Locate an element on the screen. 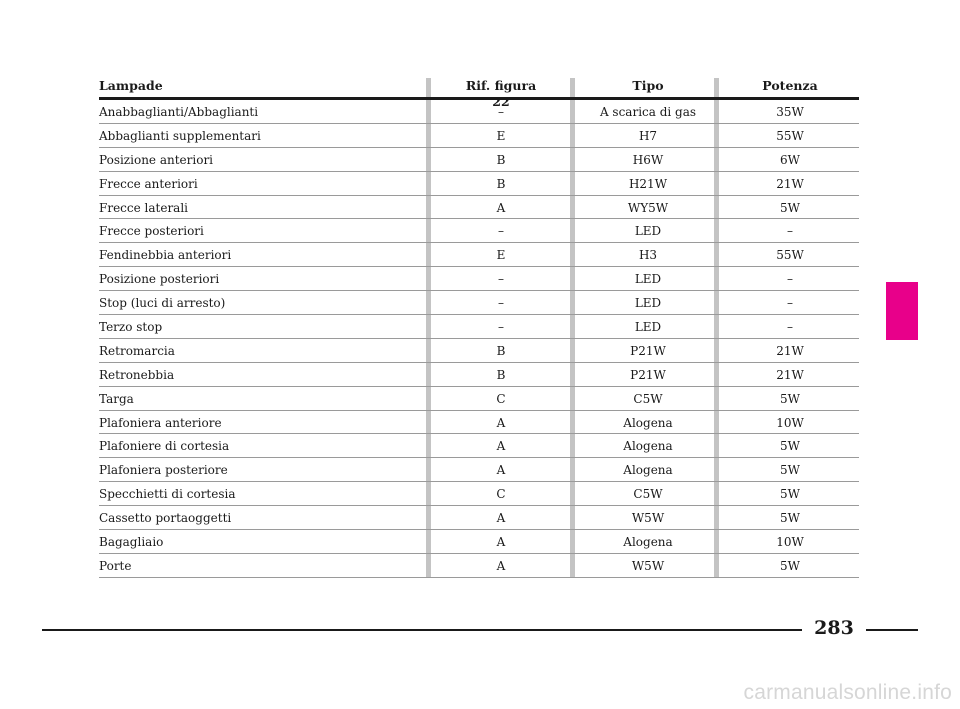 The image size is (960, 709). footer-rule-left is located at coordinates (422, 630).